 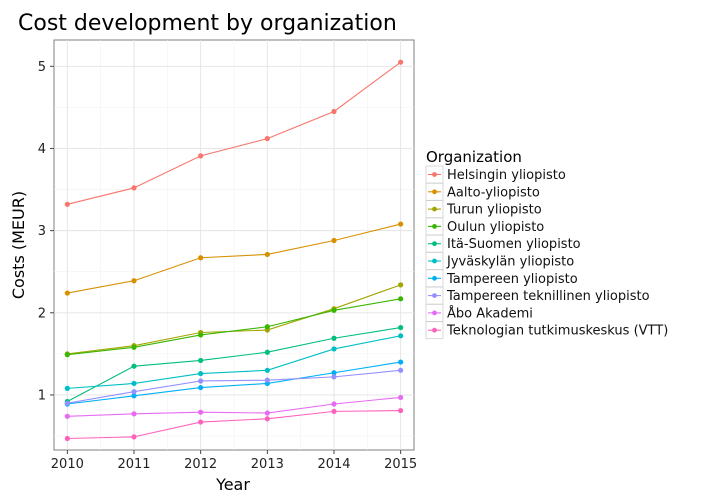 I want to click on legend-item: Oulun yliopisto, so click(x=484, y=226).